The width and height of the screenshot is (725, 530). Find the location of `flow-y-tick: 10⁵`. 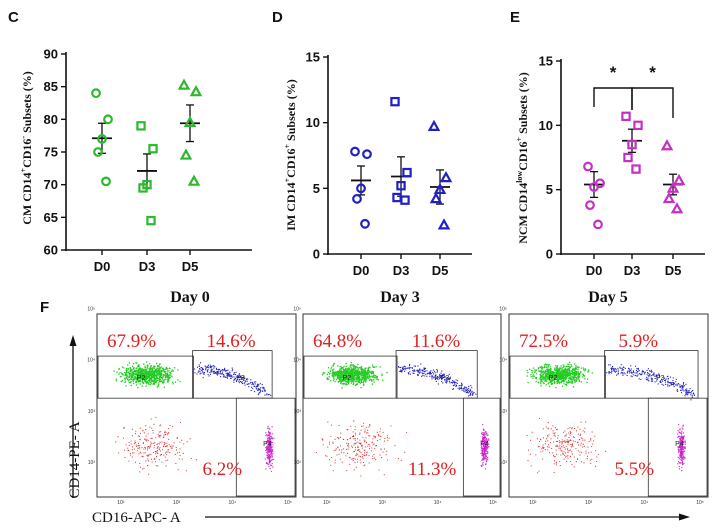

flow-y-tick: 10⁵ is located at coordinates (503, 309).